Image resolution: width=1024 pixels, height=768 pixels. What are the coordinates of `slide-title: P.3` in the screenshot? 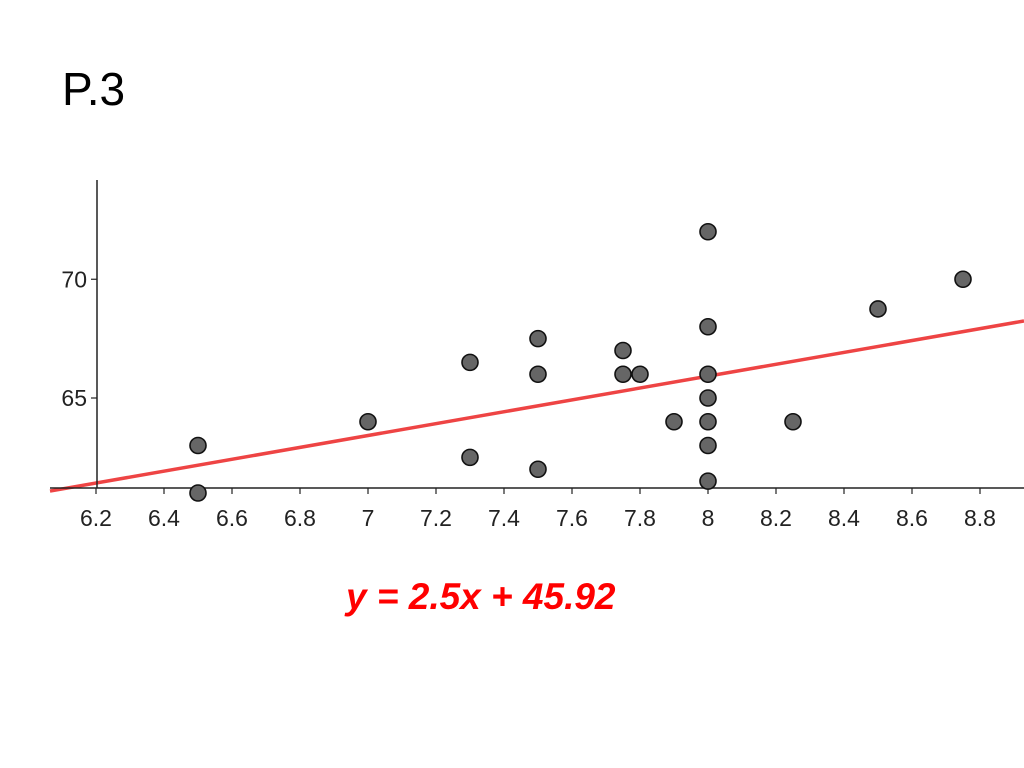 It's located at (94, 89).